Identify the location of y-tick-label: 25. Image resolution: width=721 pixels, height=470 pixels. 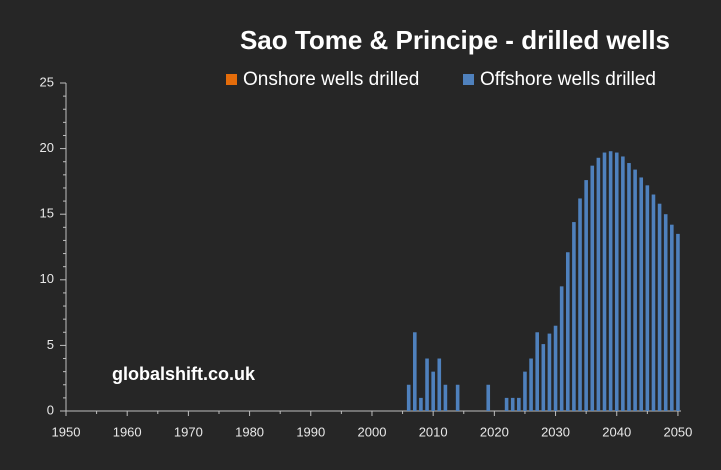
(47, 81).